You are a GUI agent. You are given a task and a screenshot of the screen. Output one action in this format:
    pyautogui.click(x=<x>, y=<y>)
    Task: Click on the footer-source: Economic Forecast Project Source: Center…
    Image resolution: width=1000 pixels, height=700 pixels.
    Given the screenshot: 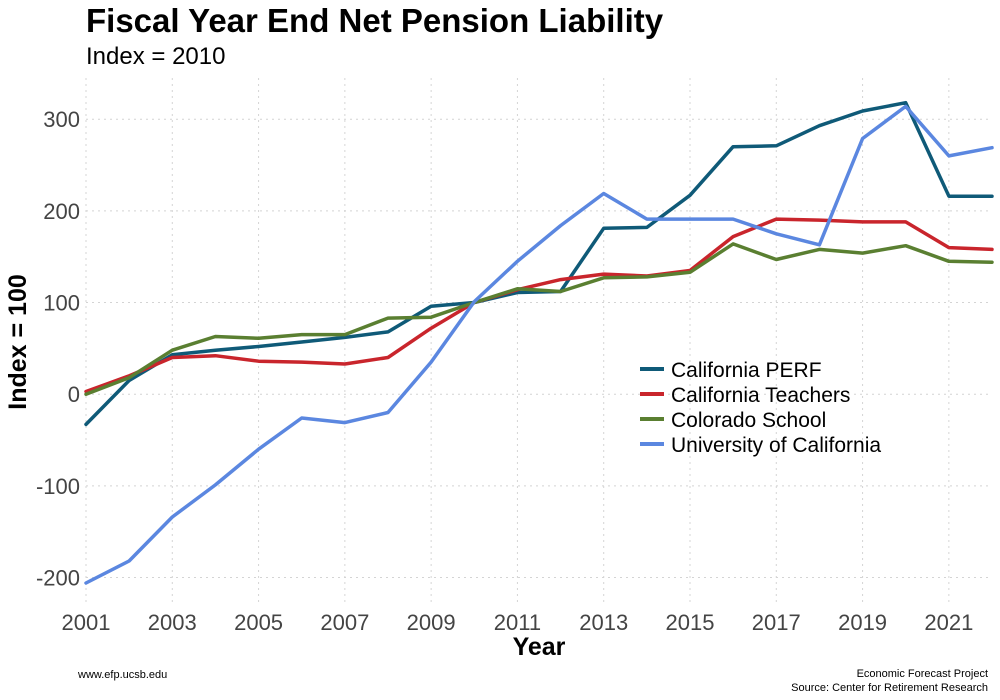 What is the action you would take?
    pyautogui.click(x=889, y=681)
    